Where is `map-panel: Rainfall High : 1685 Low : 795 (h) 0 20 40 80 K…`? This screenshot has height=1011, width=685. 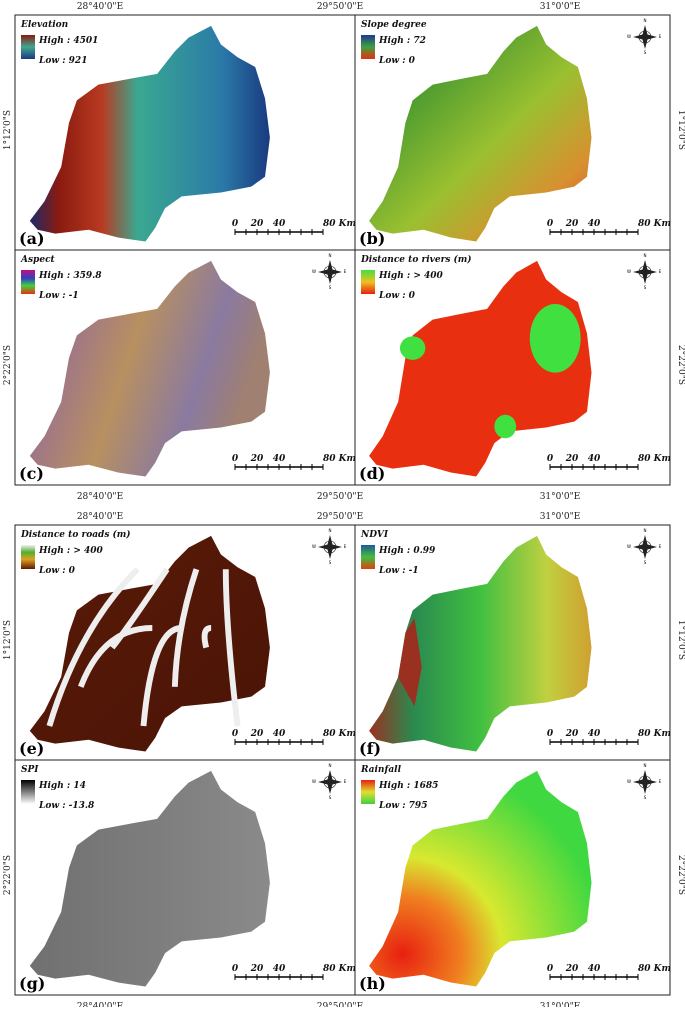
map-panel: Rainfall High : 1685 Low : 795 (h) 0 20 40 80 K… is located at coordinates (512, 877).